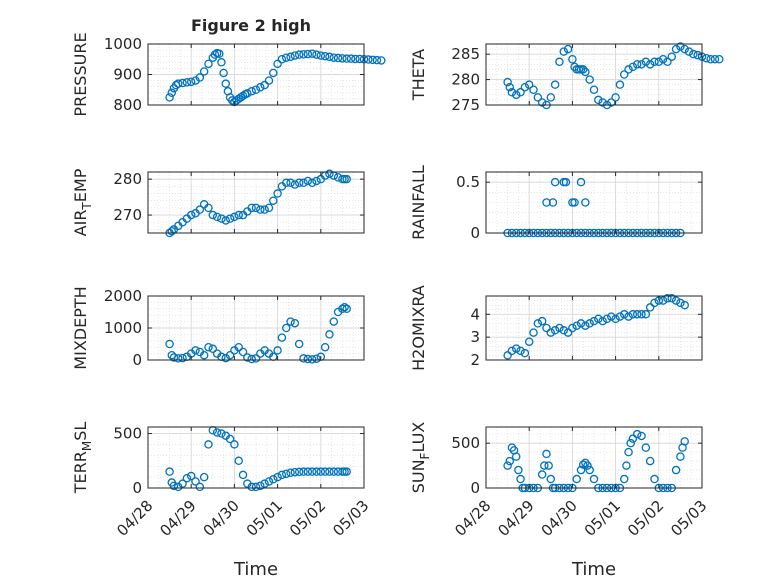  Describe the element at coordinates (418, 437) in the screenshot. I see `y-label-suffix: LUX` at that location.